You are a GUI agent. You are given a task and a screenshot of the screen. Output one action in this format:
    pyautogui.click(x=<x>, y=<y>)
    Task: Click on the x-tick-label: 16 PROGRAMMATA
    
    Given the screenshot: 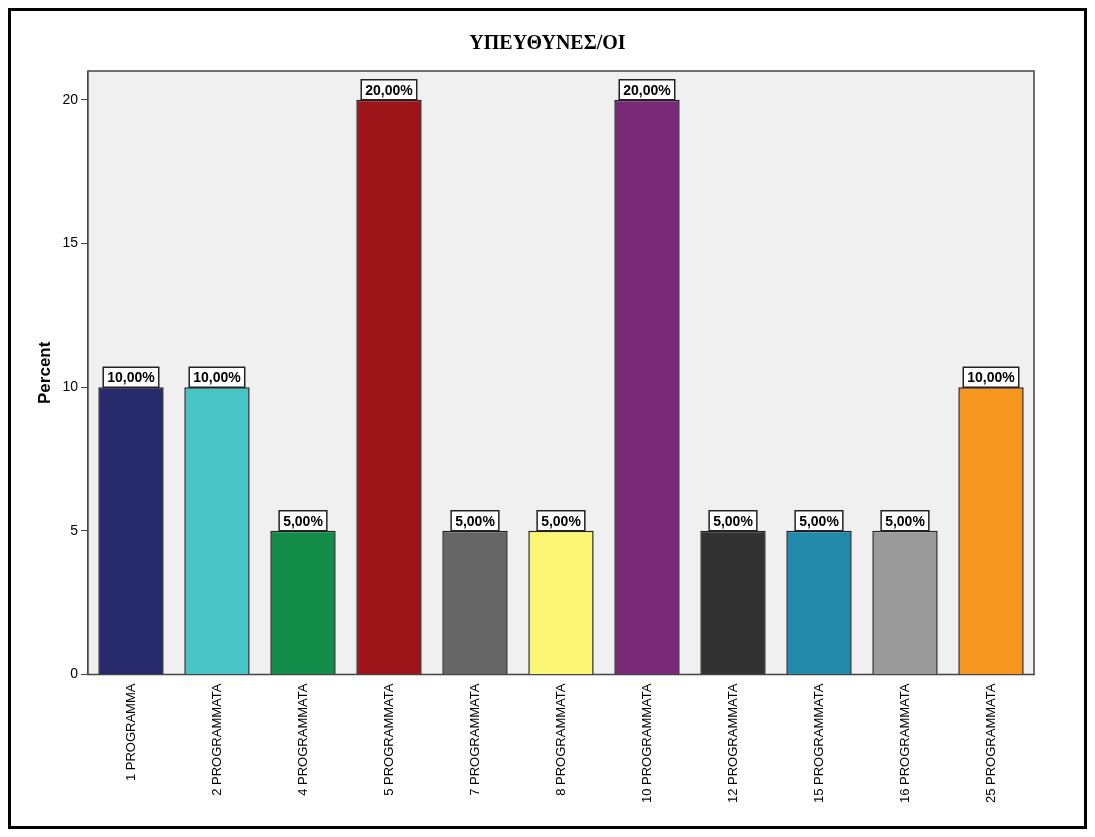 What is the action you would take?
    pyautogui.click(x=904, y=743)
    